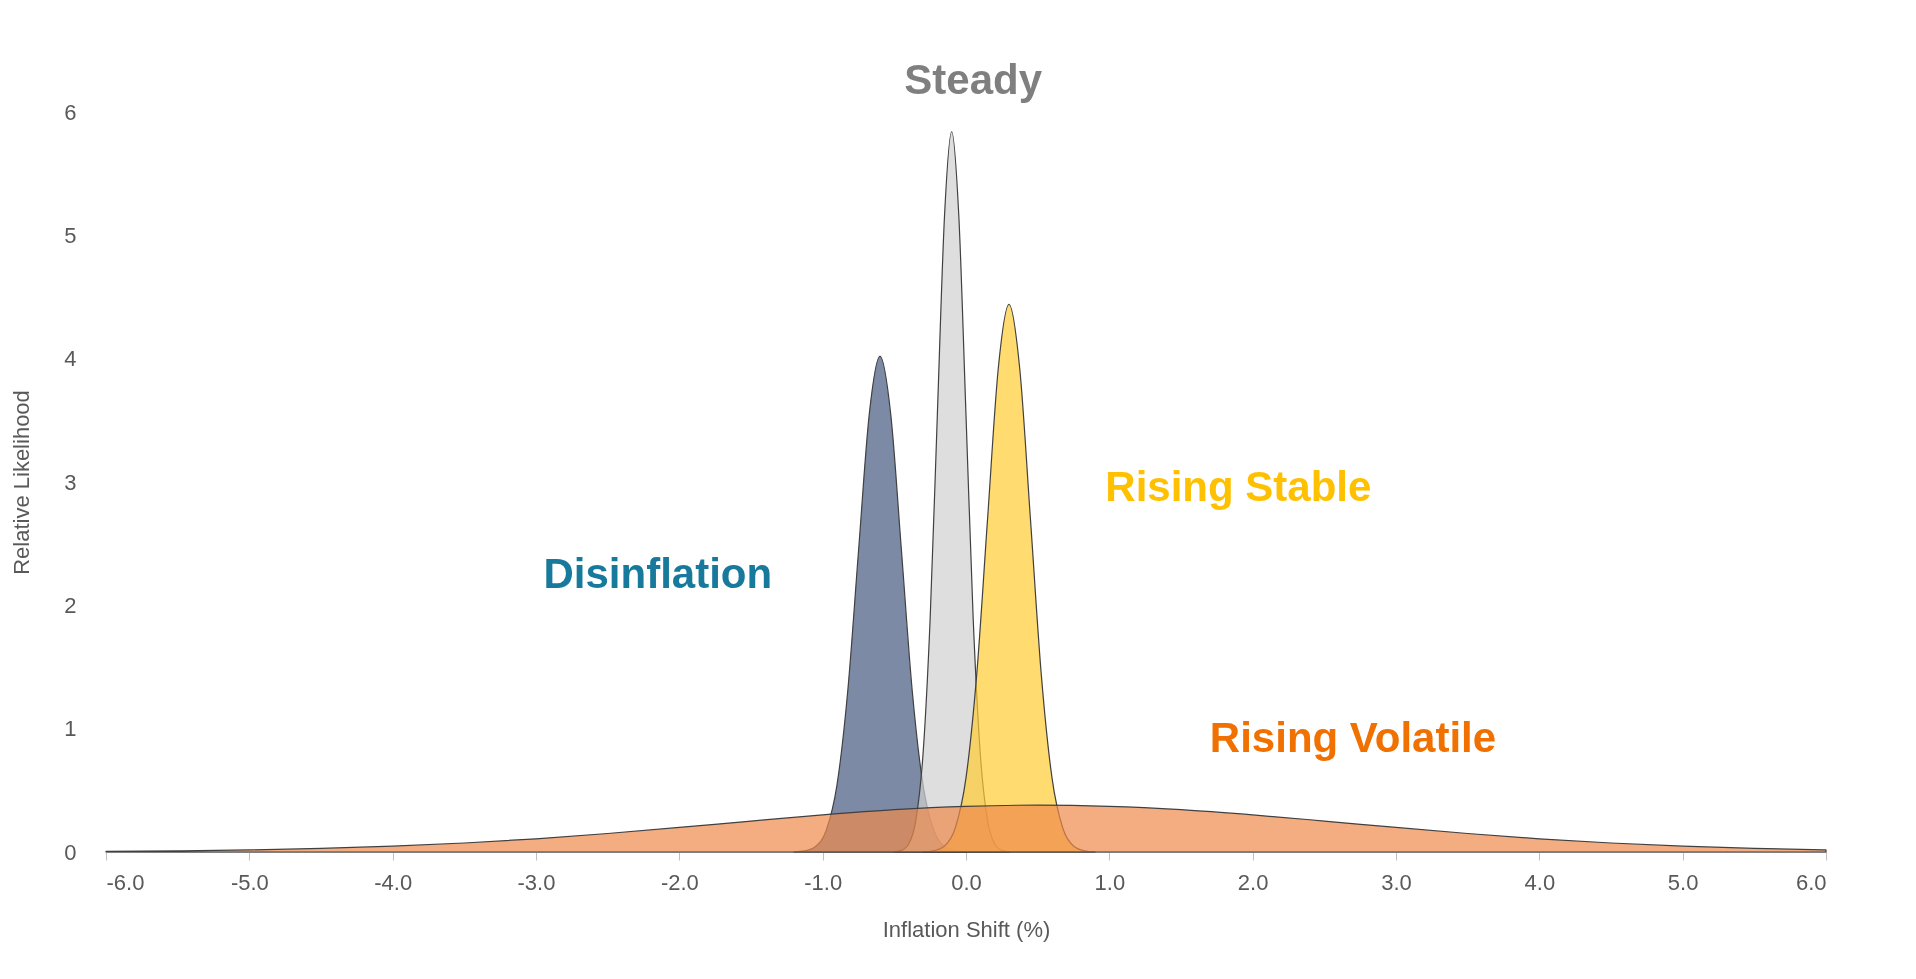 Image resolution: width=1916 pixels, height=979 pixels. Describe the element at coordinates (70, 605) in the screenshot. I see `y-tick-label: 2` at that location.